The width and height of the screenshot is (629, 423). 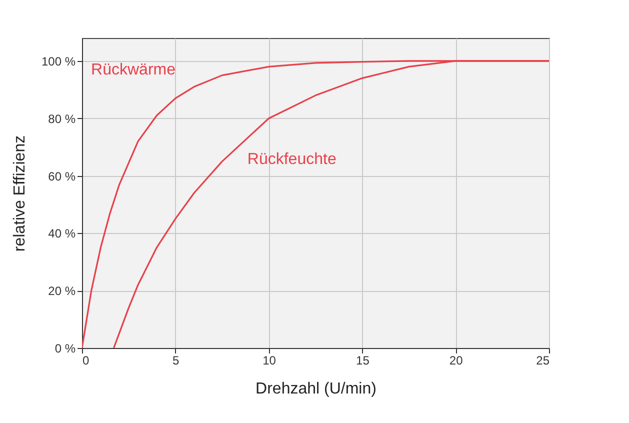 What do you see at coordinates (316, 389) in the screenshot?
I see `x-axis-title: Drehzahl (U/min)` at bounding box center [316, 389].